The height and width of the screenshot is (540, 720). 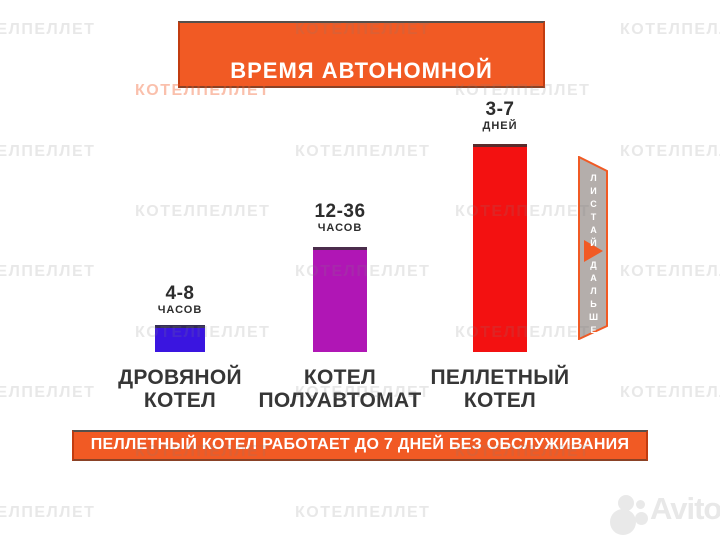 I want to click on category-label-pellet-boiler: ПЕЛЛЕТНЫЙ КОТЕЛ, so click(x=500, y=389).